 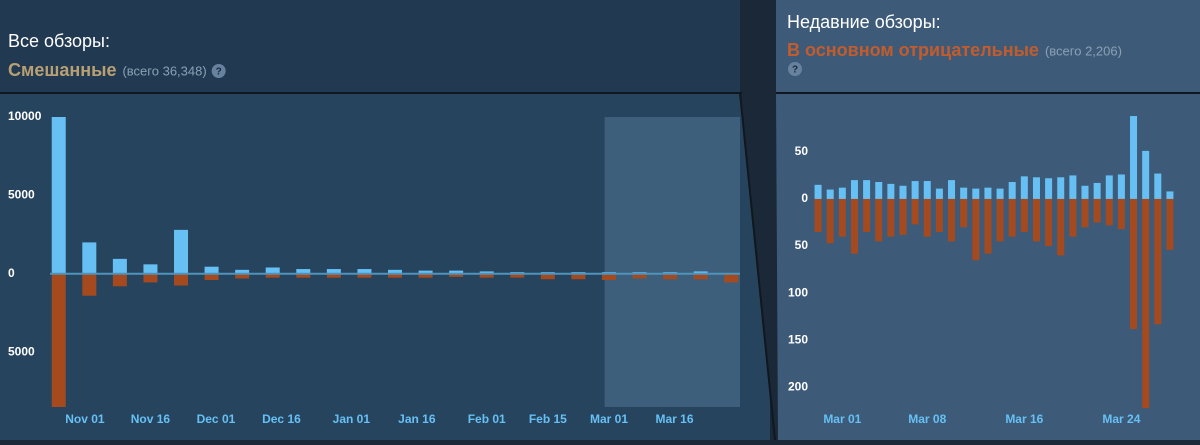 What do you see at coordinates (548, 419) in the screenshot?
I see `x-tick-label: Feb 15` at bounding box center [548, 419].